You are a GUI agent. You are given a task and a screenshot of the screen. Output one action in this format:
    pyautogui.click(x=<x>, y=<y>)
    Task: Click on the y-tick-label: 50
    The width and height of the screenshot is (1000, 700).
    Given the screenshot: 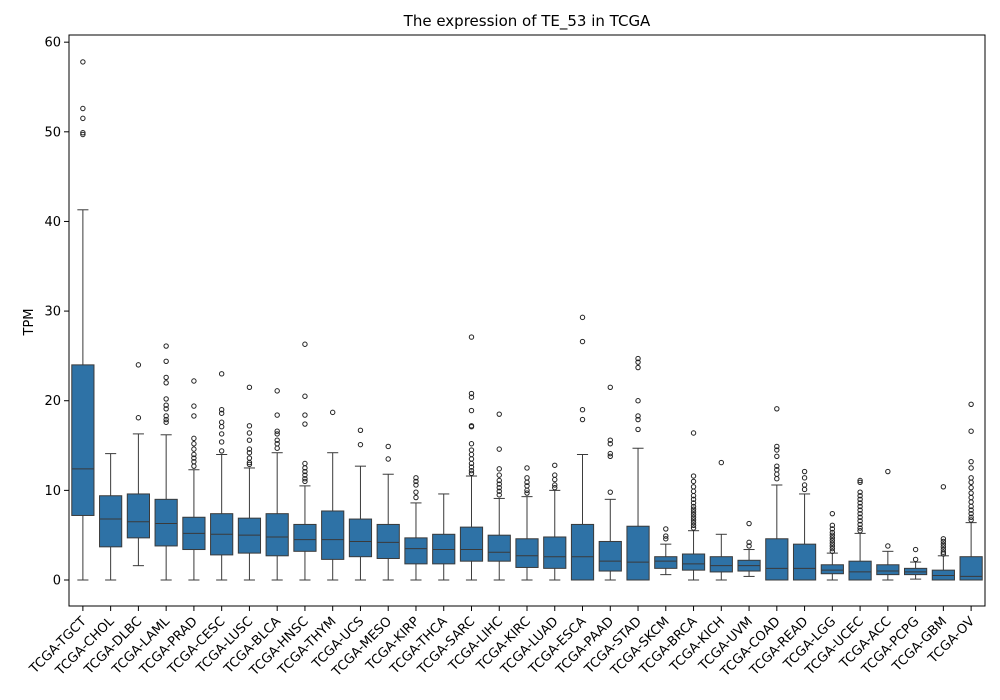 What is the action you would take?
    pyautogui.click(x=52, y=132)
    